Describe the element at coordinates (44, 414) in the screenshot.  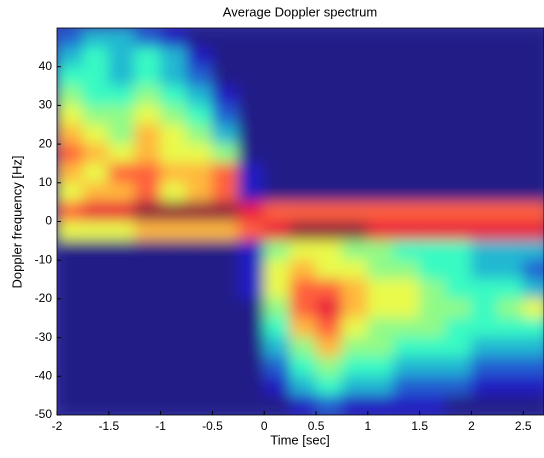
I see `y-tick-label: -50` at that location.